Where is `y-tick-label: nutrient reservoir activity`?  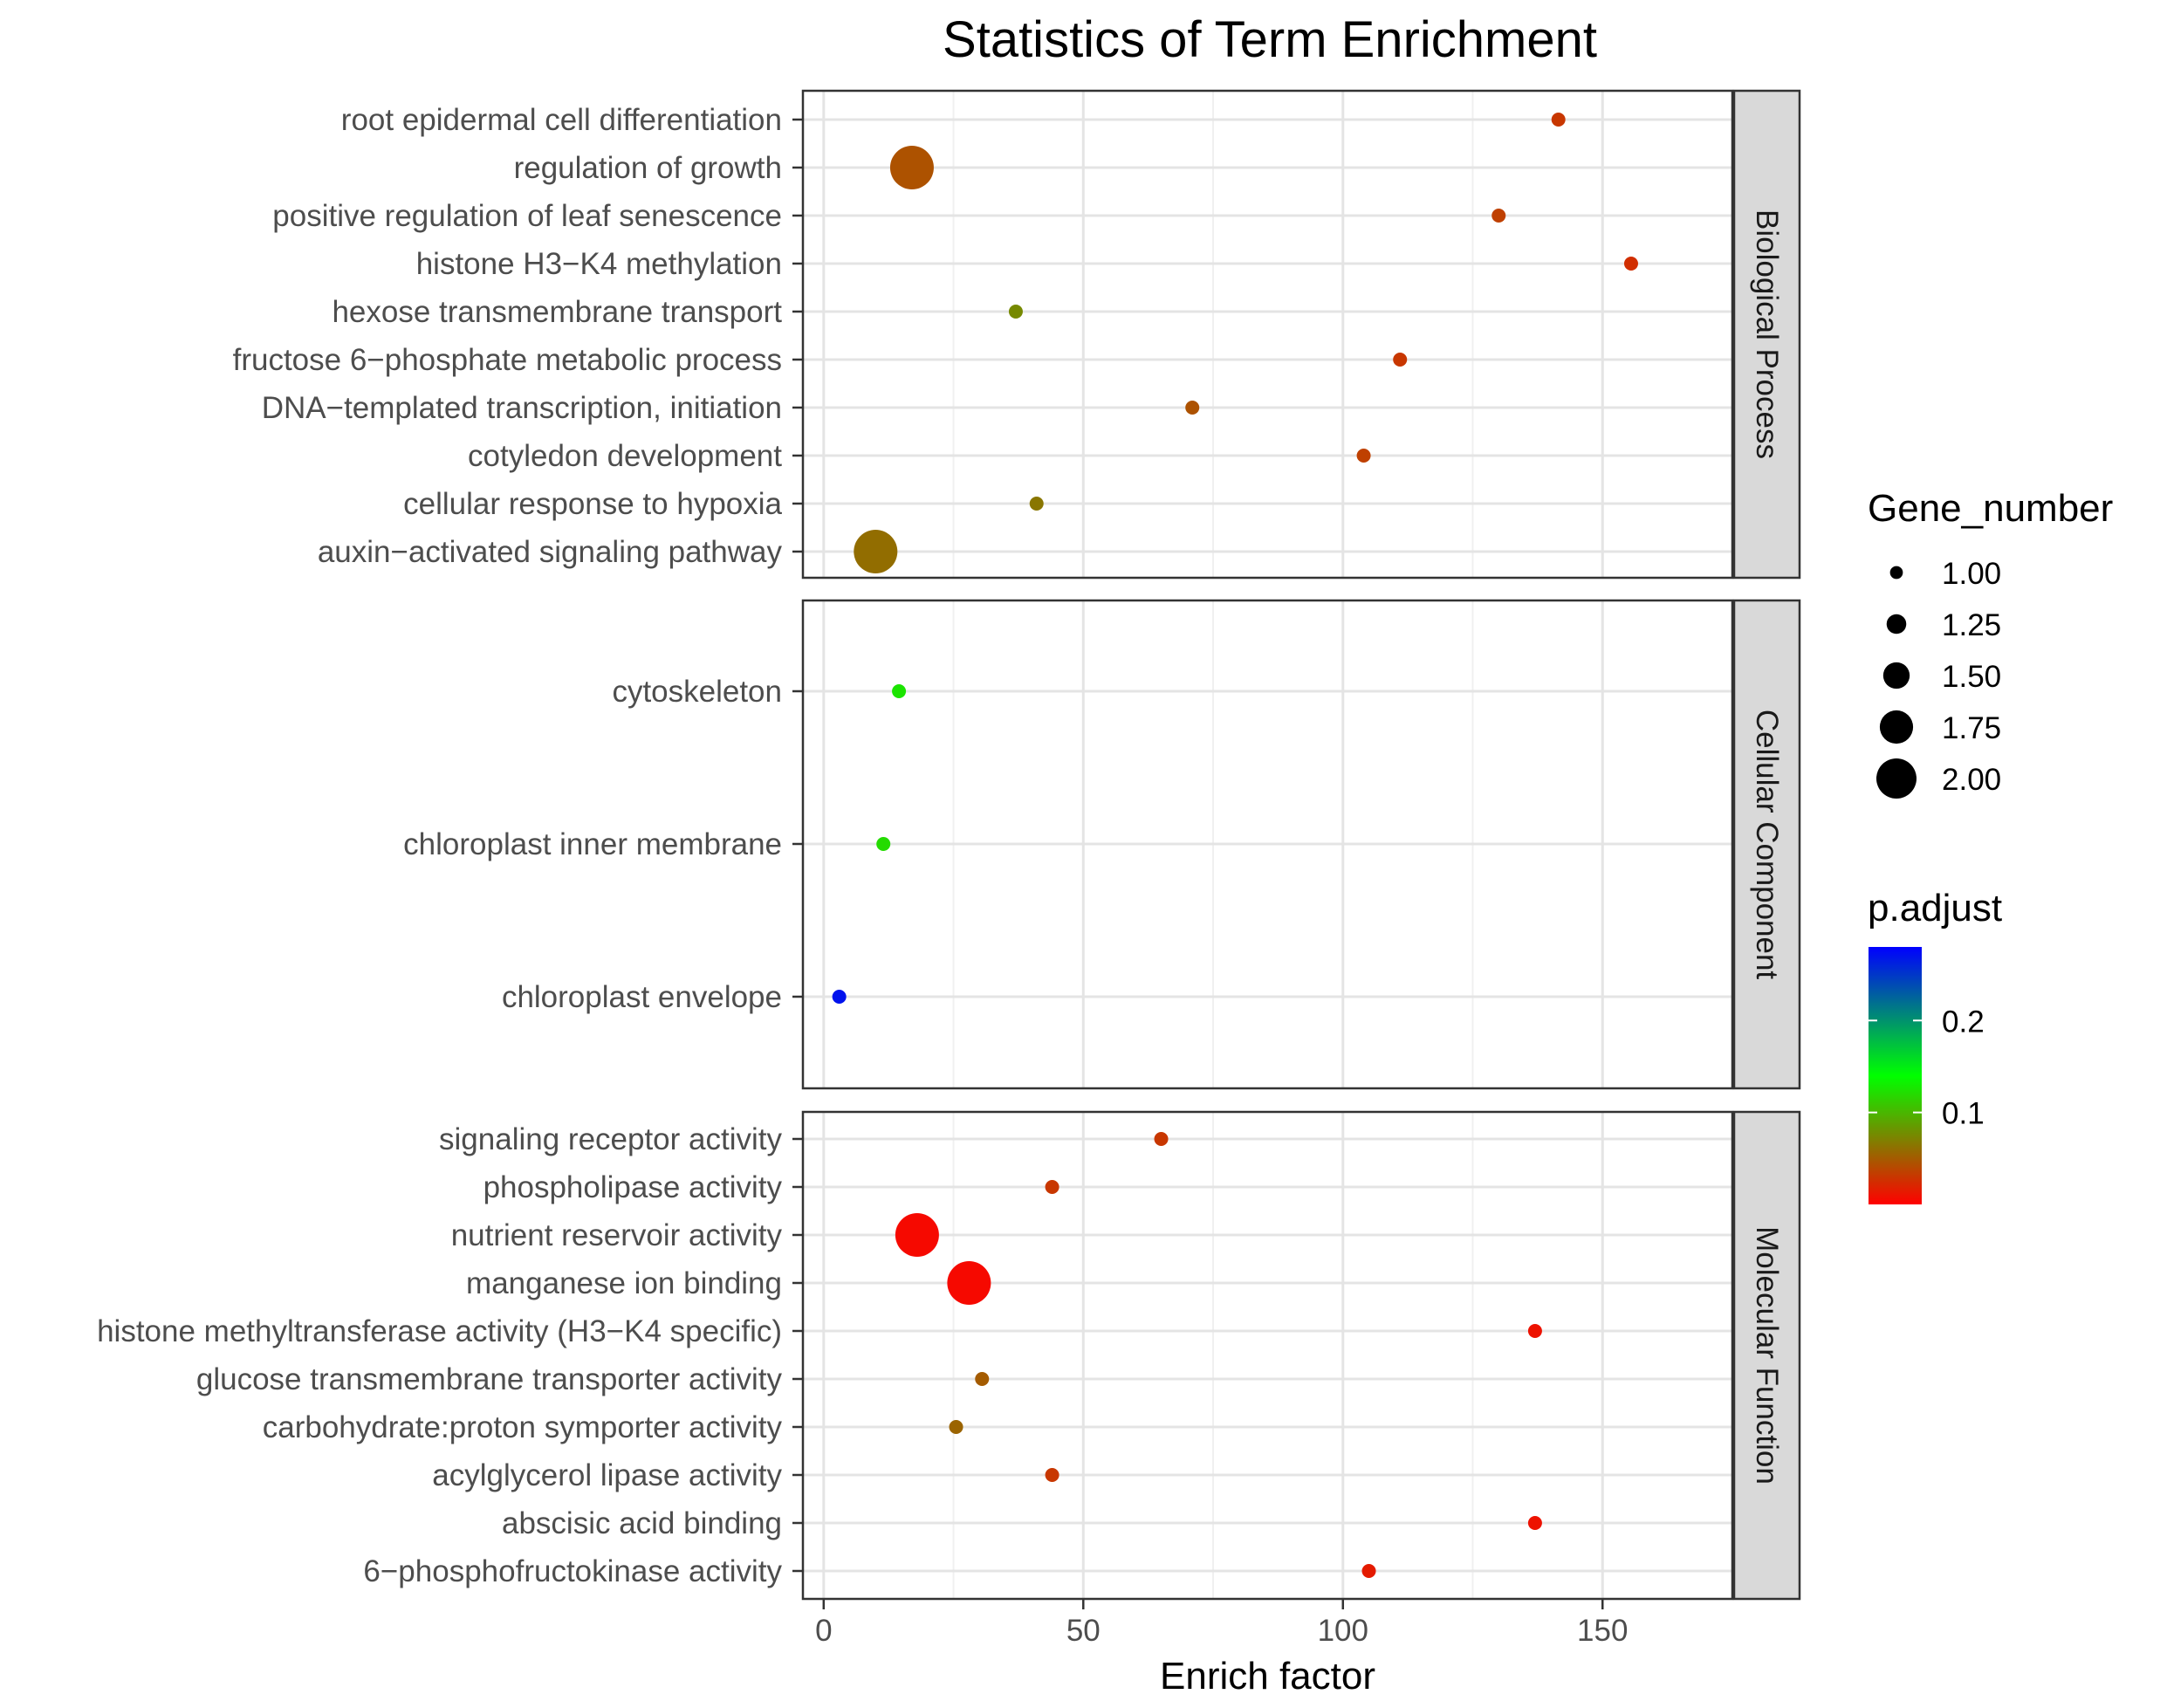 y-tick-label: nutrient reservoir activity is located at coordinates (617, 1235).